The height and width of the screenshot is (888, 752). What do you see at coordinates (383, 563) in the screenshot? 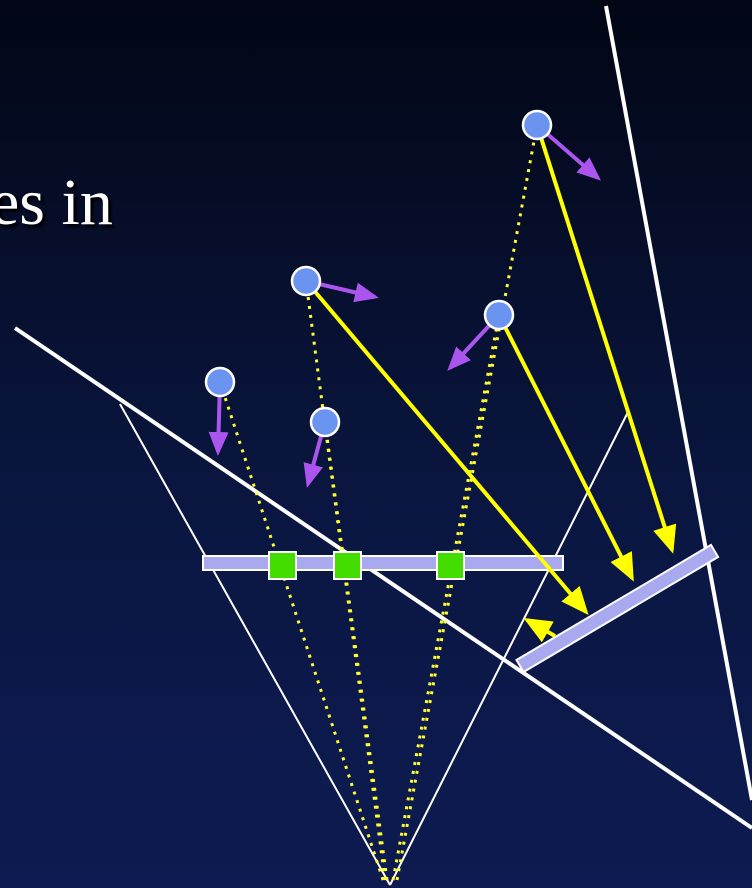
I see `image-plane-bar` at bounding box center [383, 563].